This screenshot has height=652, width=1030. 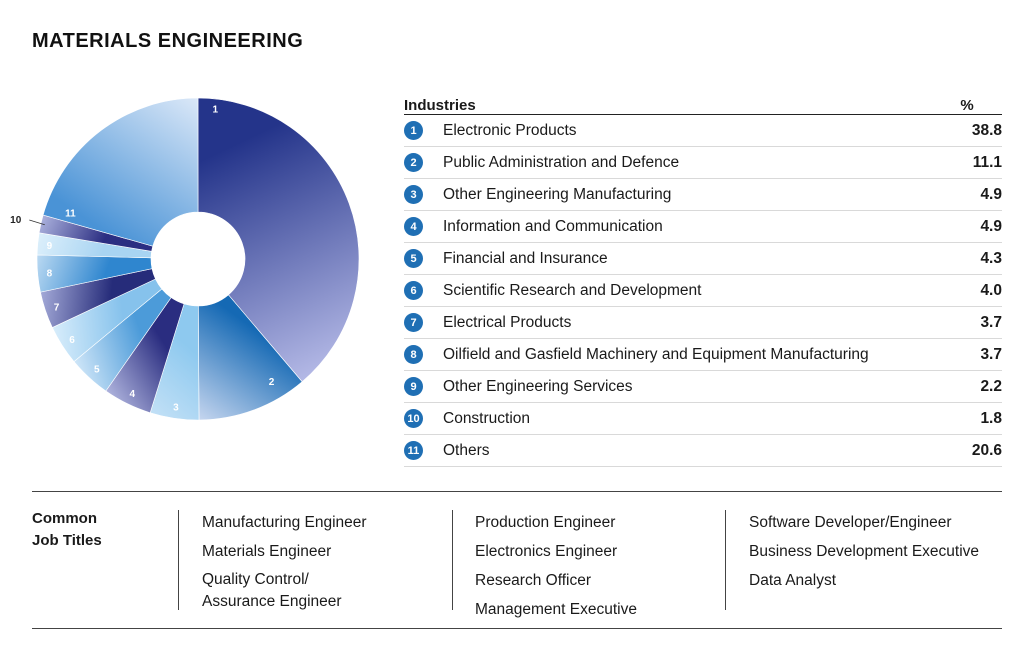 What do you see at coordinates (487, 418) in the screenshot?
I see `industry-name: Construction` at bounding box center [487, 418].